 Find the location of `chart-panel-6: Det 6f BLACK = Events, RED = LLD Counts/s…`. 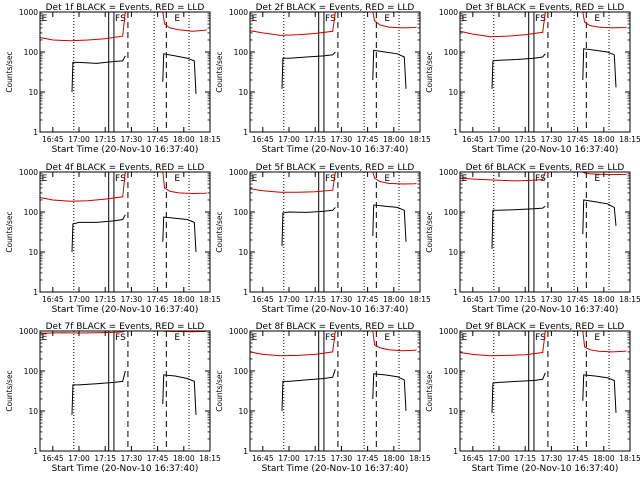

chart-panel-6: Det 6f BLACK = Events, RED = LLD Counts/s… is located at coordinates (532, 239).